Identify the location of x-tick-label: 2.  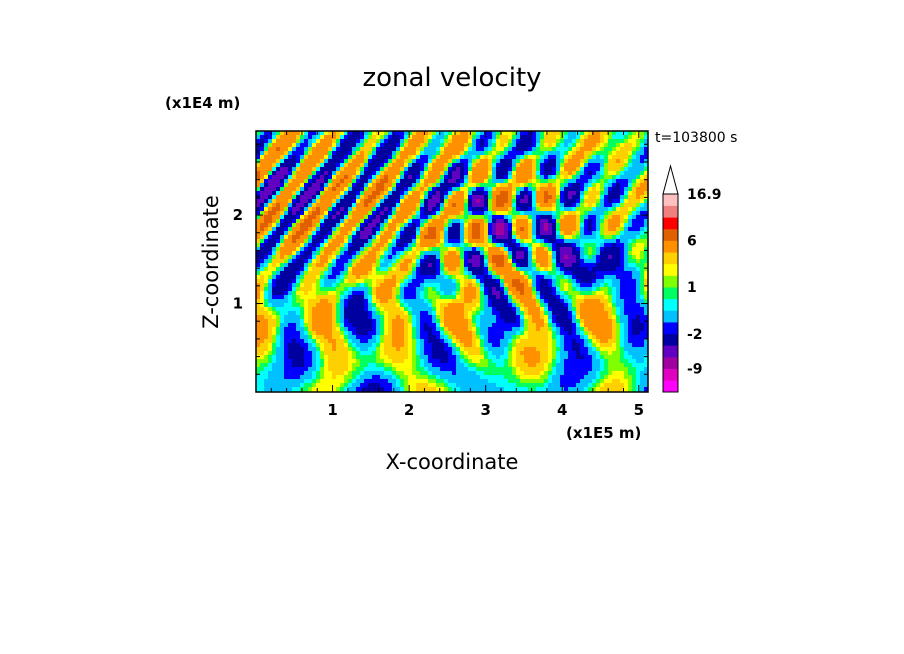
(409, 410).